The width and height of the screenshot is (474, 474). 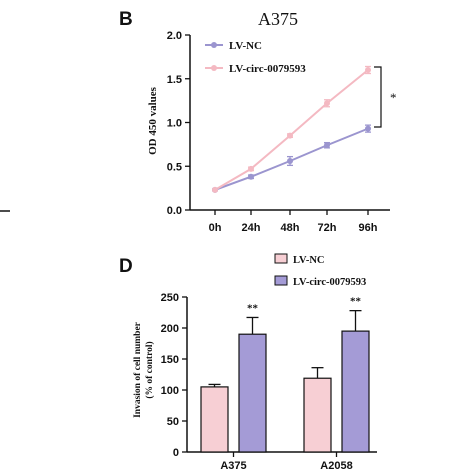 I want to click on error-bars-b, so click(x=291, y=128).